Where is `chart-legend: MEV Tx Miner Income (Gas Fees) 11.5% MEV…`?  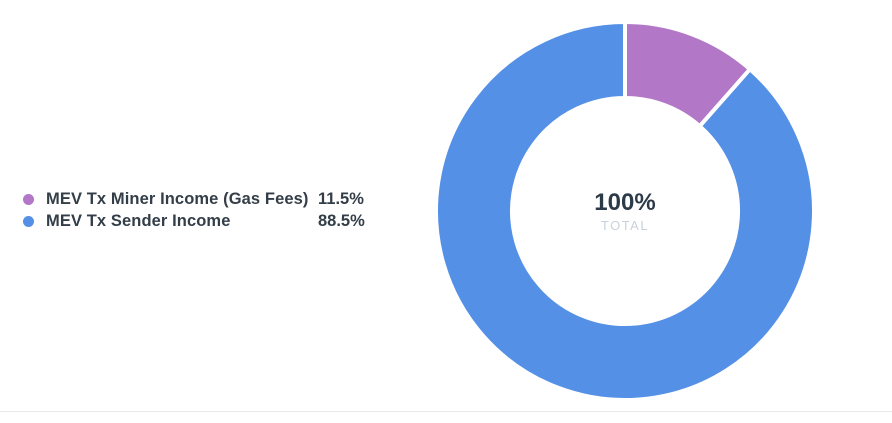 chart-legend: MEV Tx Miner Income (Gas Fees) 11.5% MEV… is located at coordinates (194, 210).